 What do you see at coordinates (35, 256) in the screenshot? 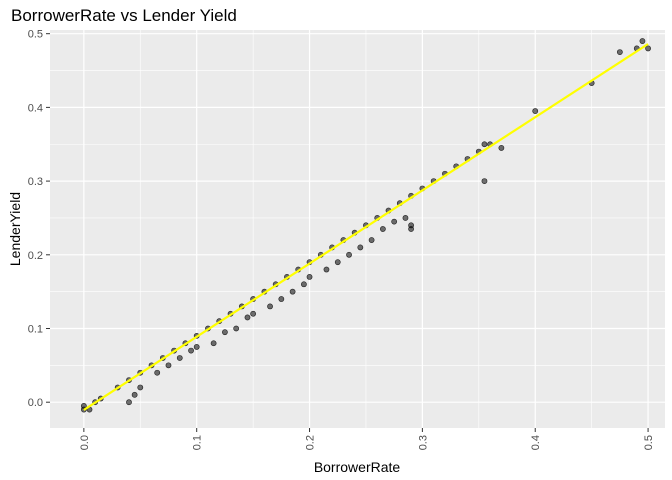
I see `y-tick-label: 0.2` at bounding box center [35, 256].